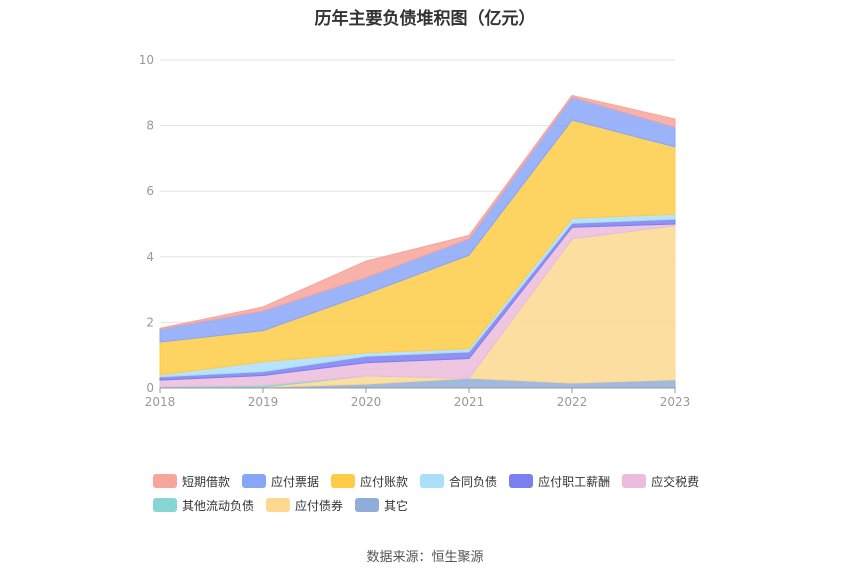 The image size is (850, 575). Describe the element at coordinates (150, 126) in the screenshot. I see `y-tick-label: 8` at that location.